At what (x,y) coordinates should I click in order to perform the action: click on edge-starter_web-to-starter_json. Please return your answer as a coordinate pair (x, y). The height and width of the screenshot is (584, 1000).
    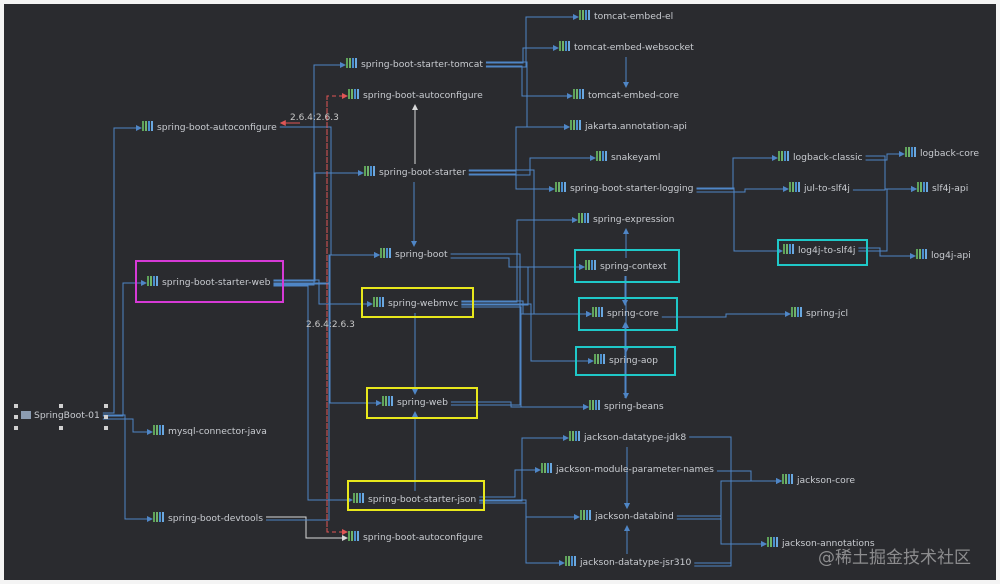
    Looking at the image, I should click on (313, 394).